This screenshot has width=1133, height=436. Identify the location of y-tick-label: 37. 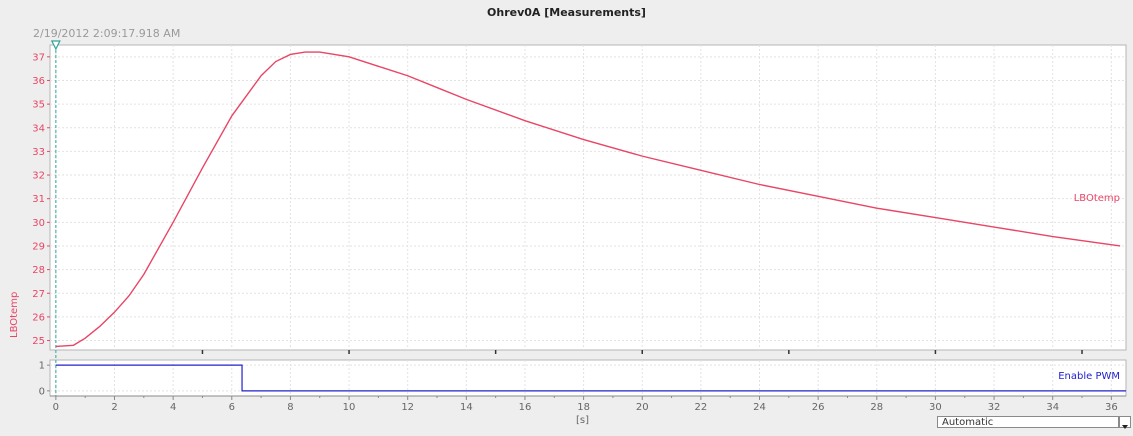
(38, 57).